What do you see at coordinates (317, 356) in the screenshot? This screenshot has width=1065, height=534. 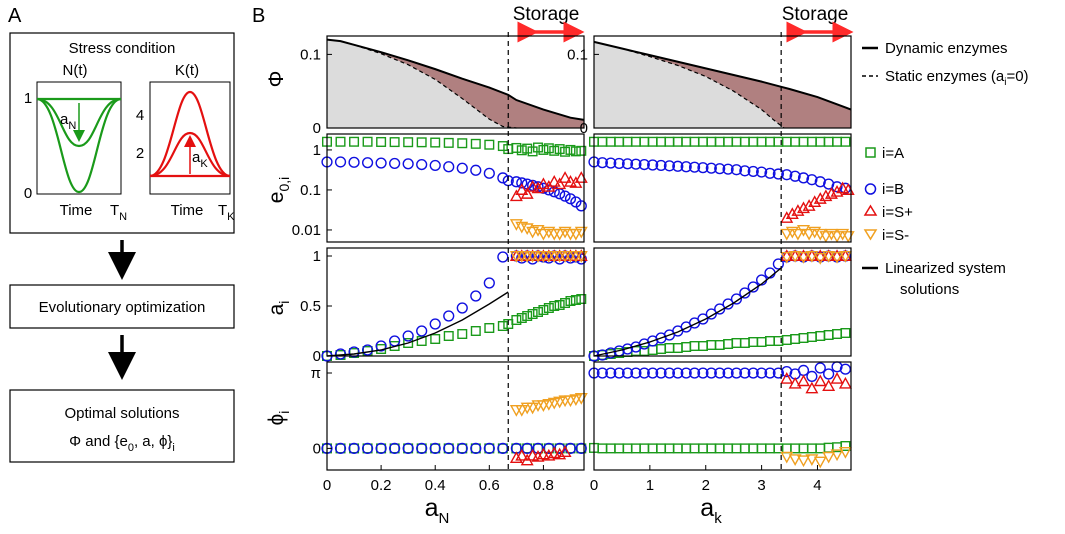 I see `a-left-ytick-label: 0` at bounding box center [317, 356].